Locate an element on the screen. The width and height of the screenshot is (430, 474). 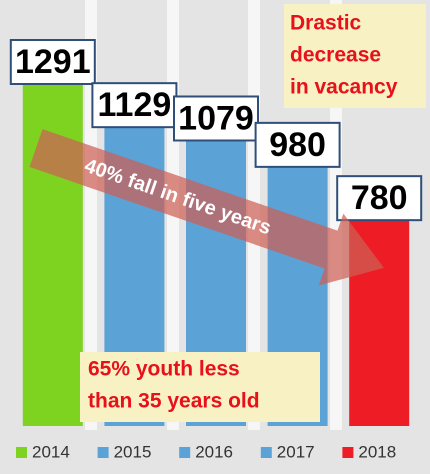
value-label: 1129 is located at coordinates (135, 105).